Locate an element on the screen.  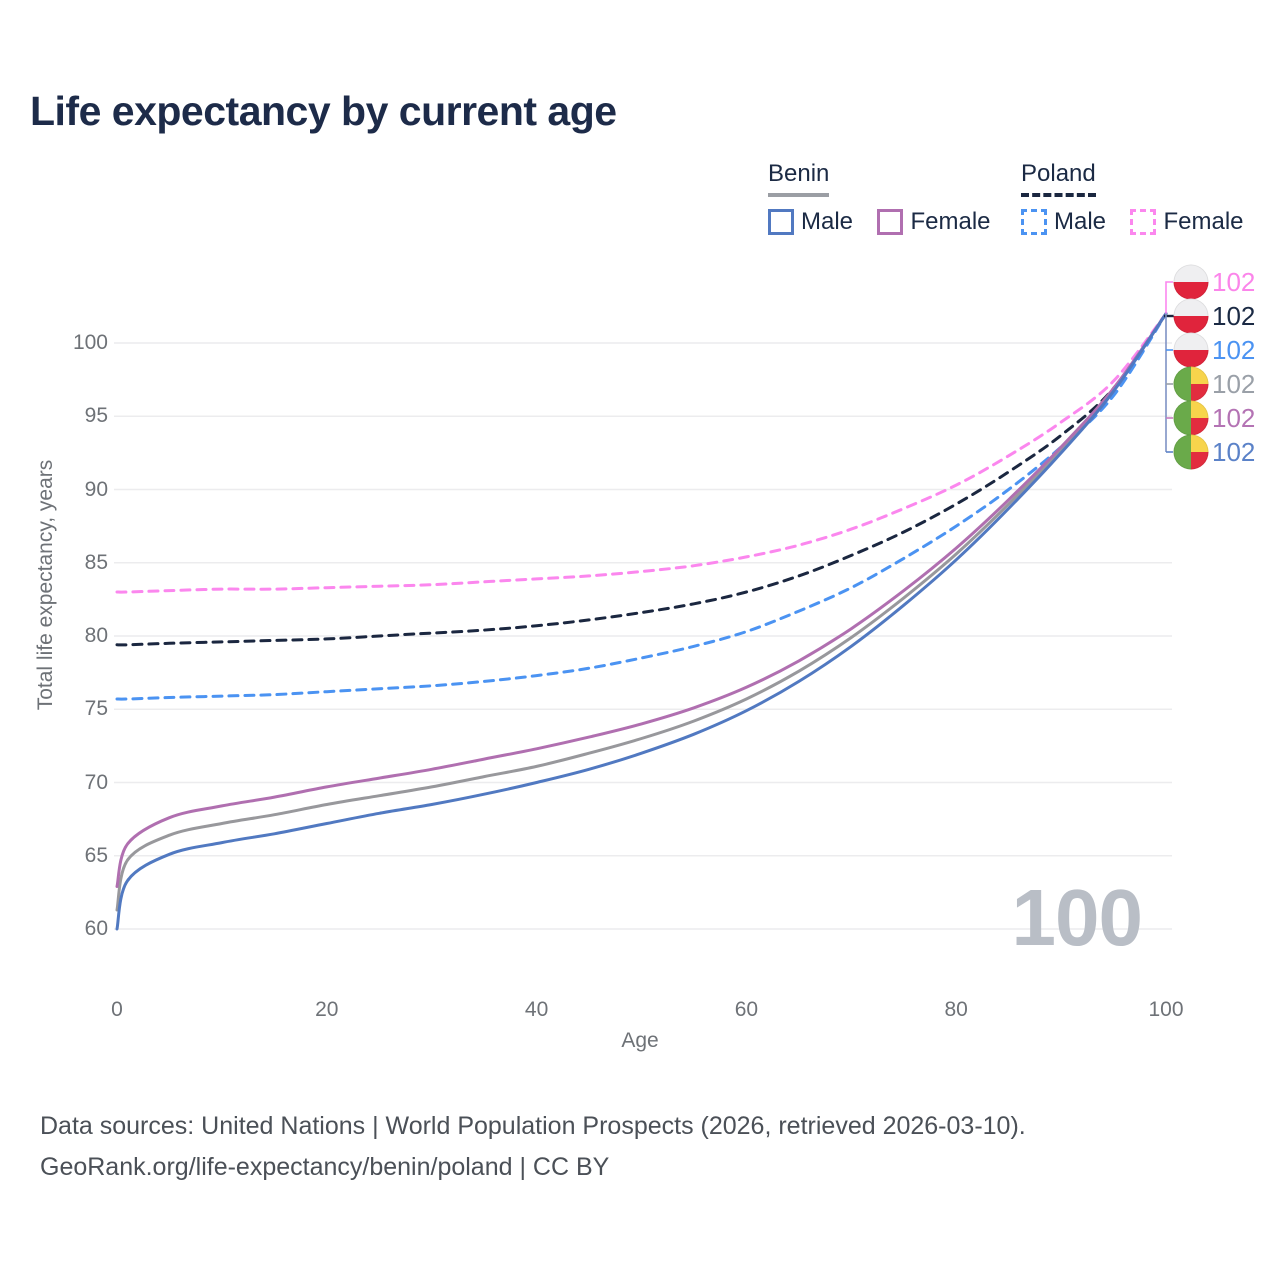
legend-label-benin-female: Female is located at coordinates (950, 221).